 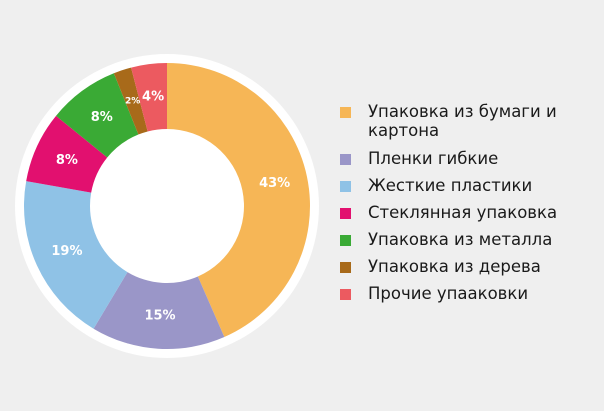 I want to click on legend-label: Жесткие пластики, so click(x=450, y=185).